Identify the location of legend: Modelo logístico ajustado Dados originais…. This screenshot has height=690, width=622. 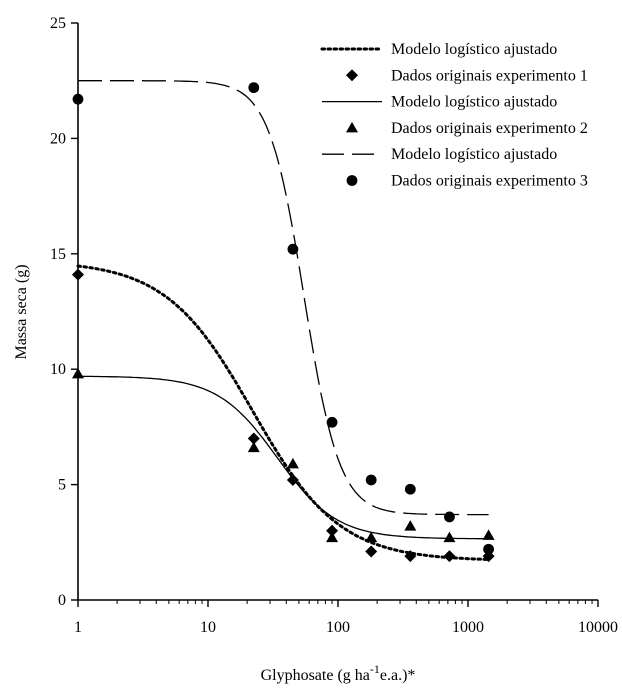
(454, 115).